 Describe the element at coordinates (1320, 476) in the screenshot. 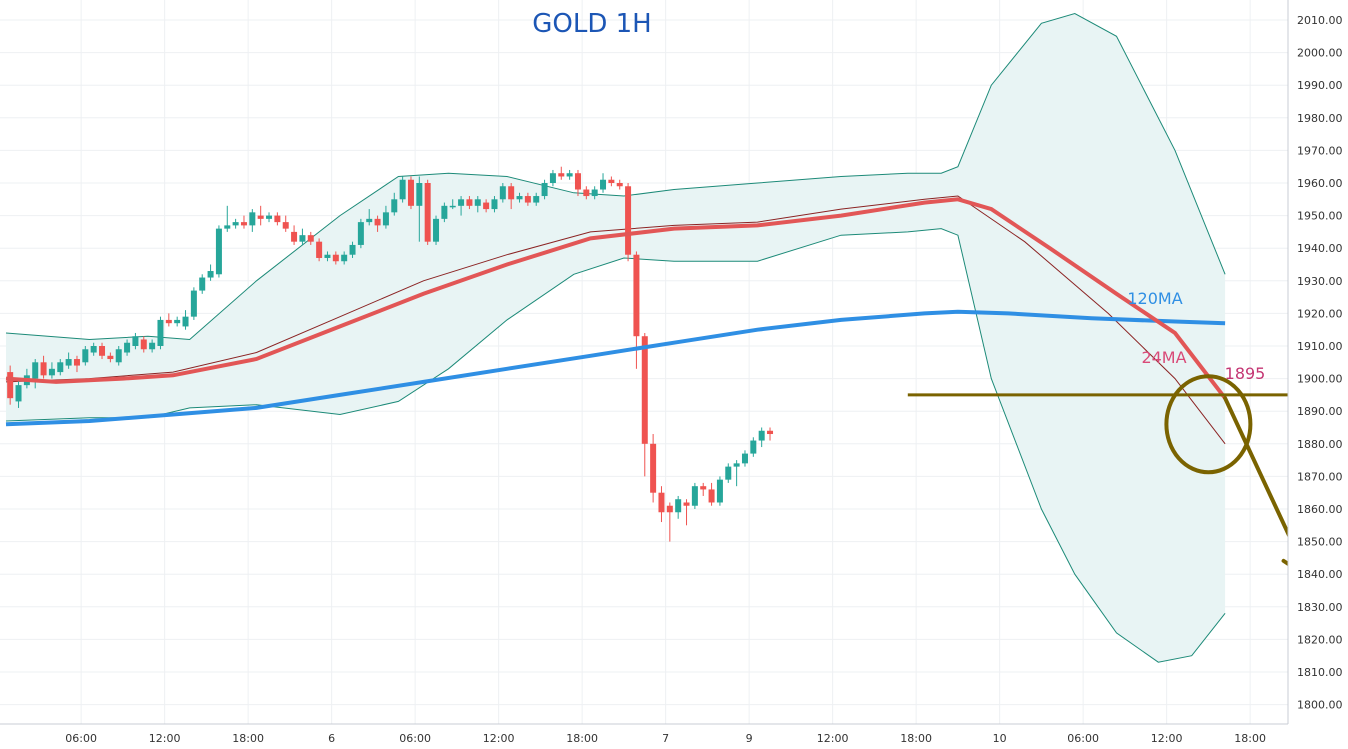

I see `price-tick-label: 1870.00` at that location.